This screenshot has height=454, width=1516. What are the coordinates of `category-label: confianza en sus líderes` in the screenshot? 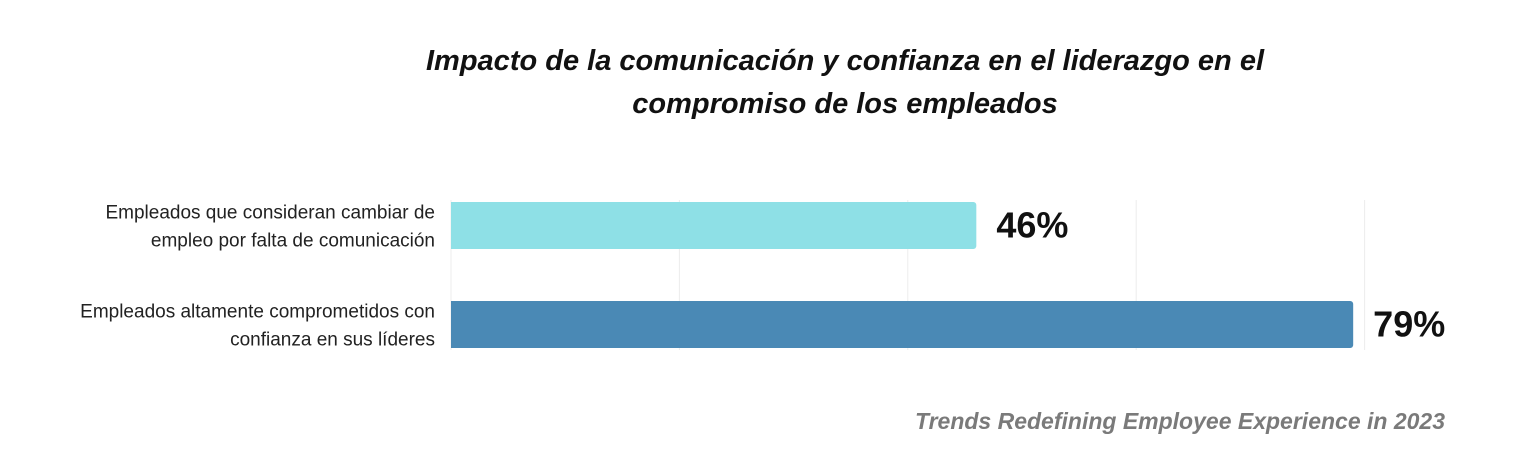 It's located at (332, 340).